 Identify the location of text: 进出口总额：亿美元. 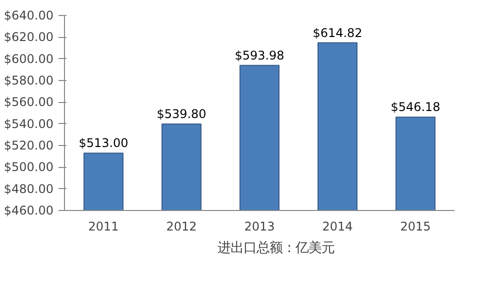
(276, 248).